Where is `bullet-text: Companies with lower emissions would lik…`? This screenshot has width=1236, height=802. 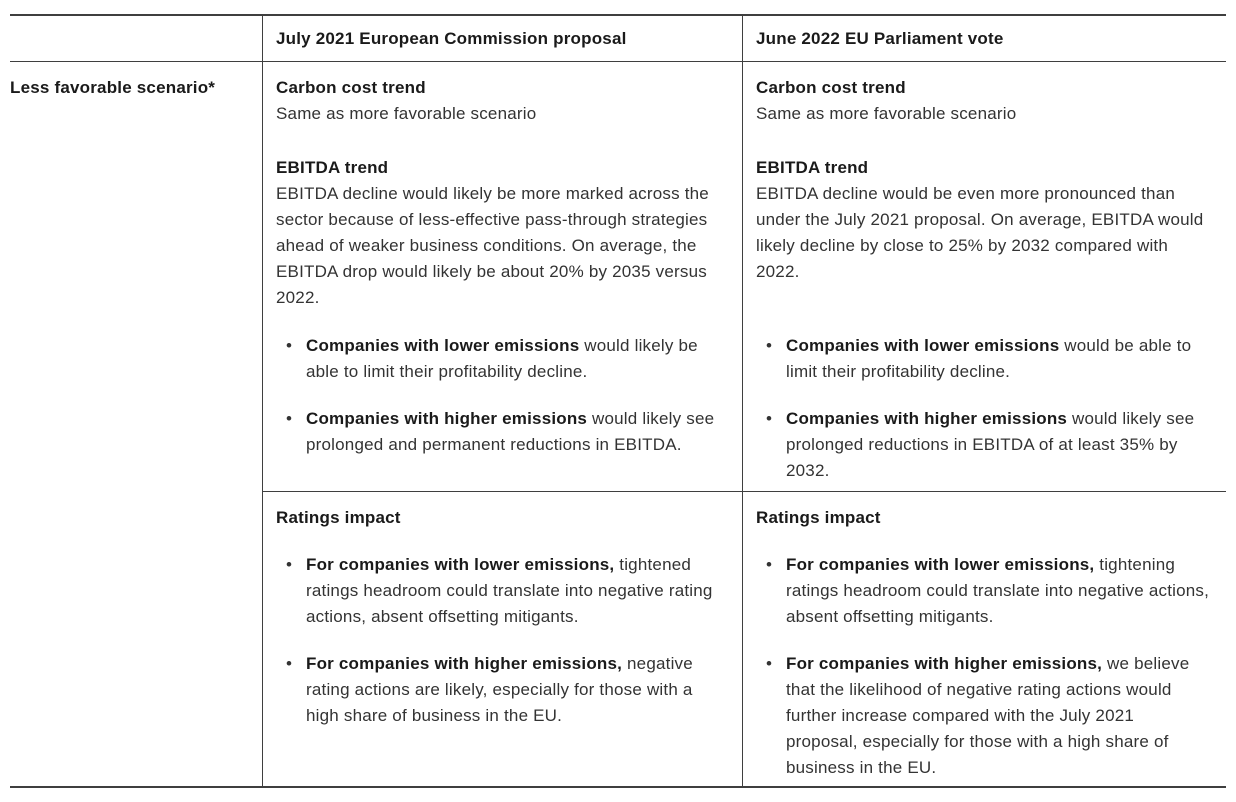
bullet-text: Companies with lower emissions would lik… is located at coordinates (516, 359).